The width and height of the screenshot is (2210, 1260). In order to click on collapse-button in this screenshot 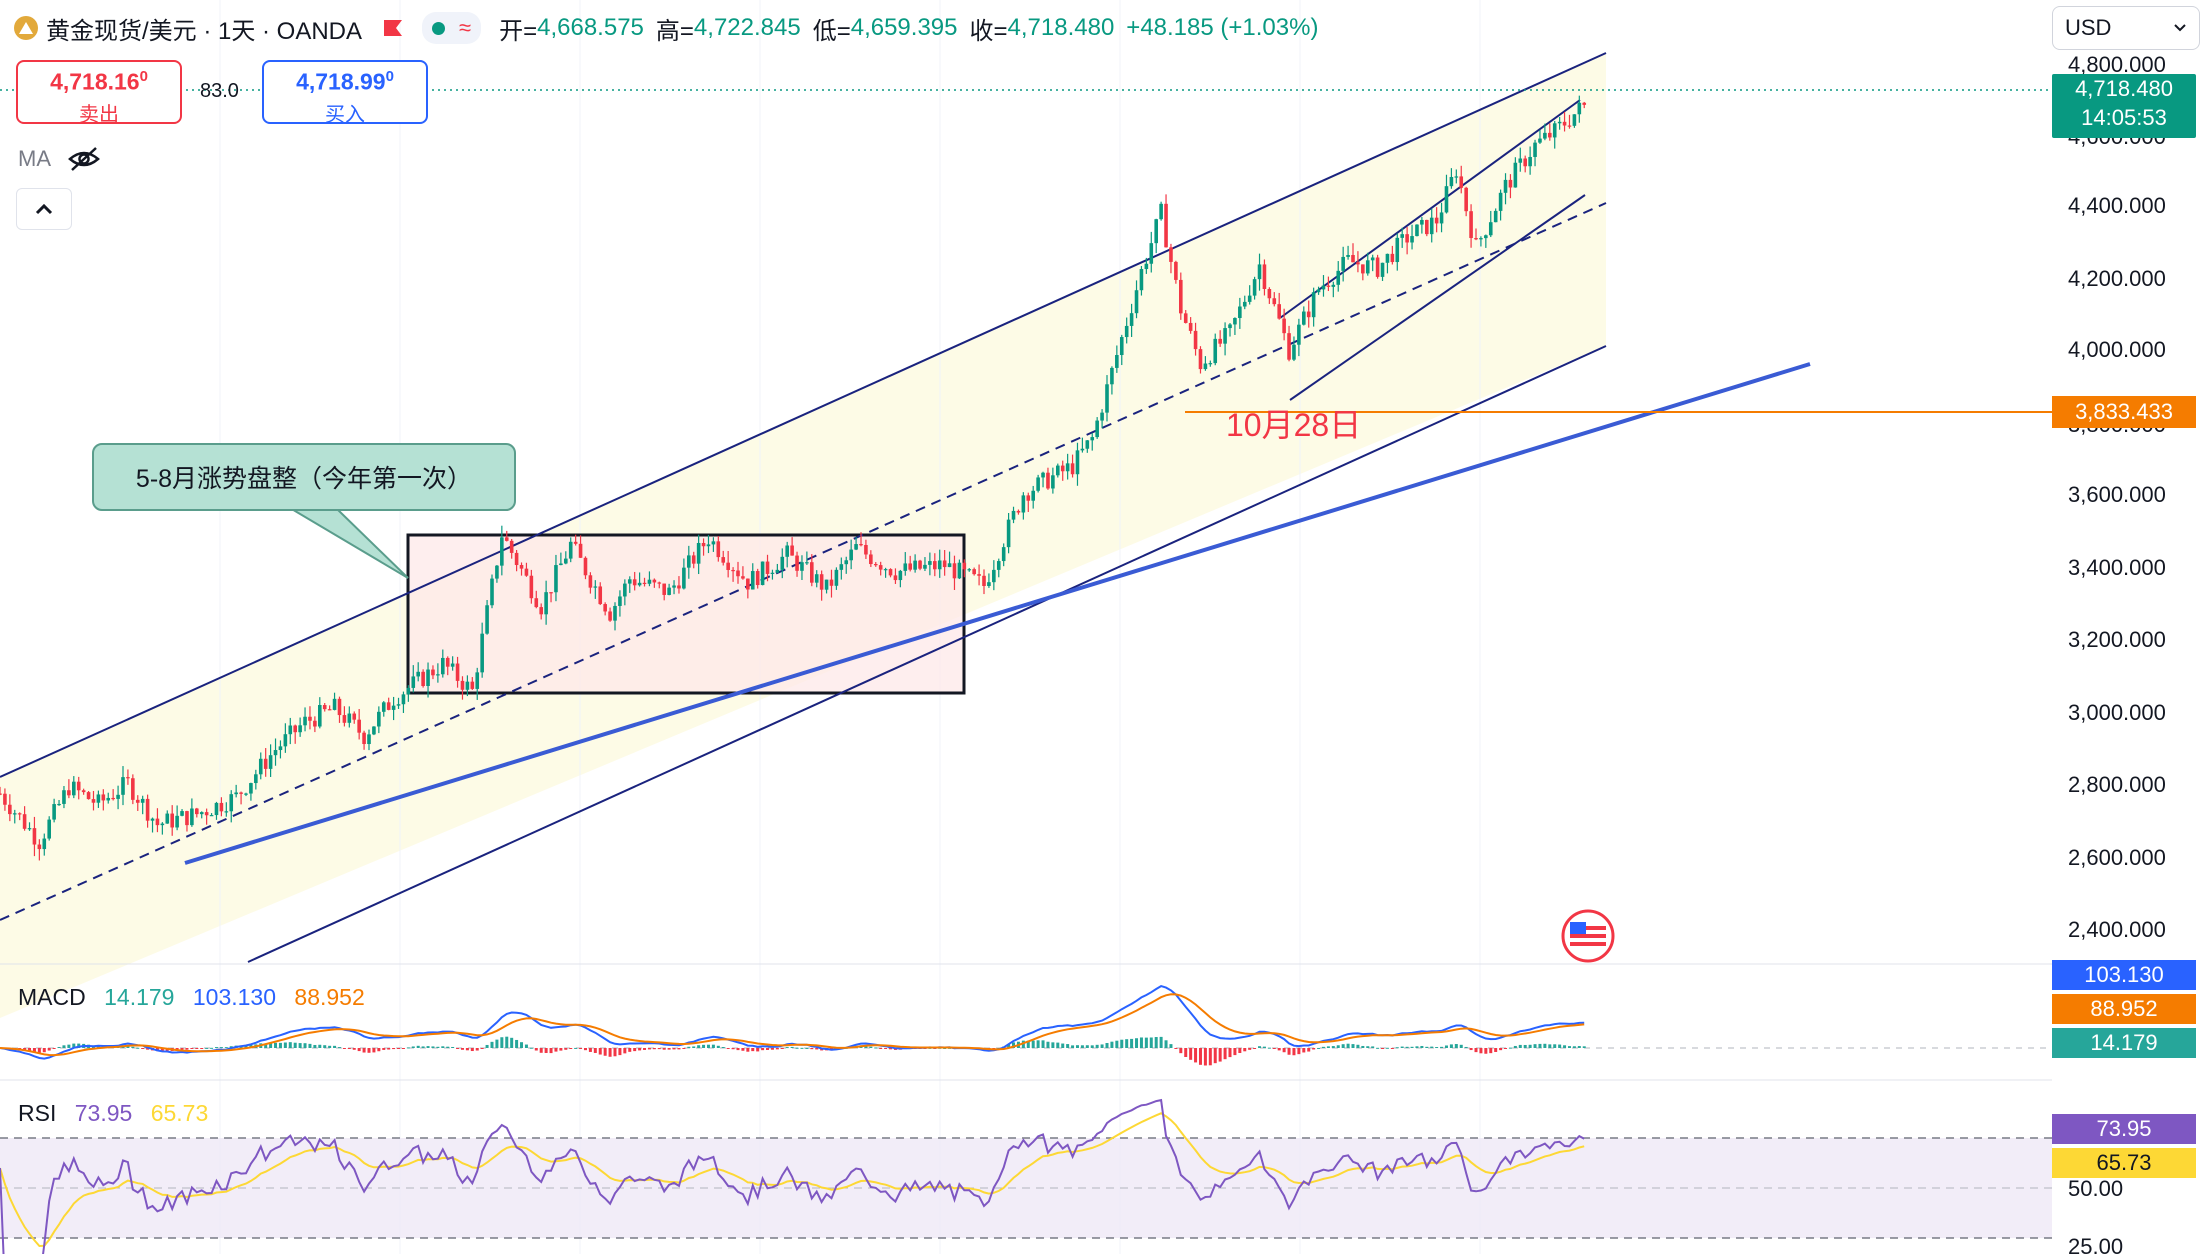, I will do `click(44, 209)`.